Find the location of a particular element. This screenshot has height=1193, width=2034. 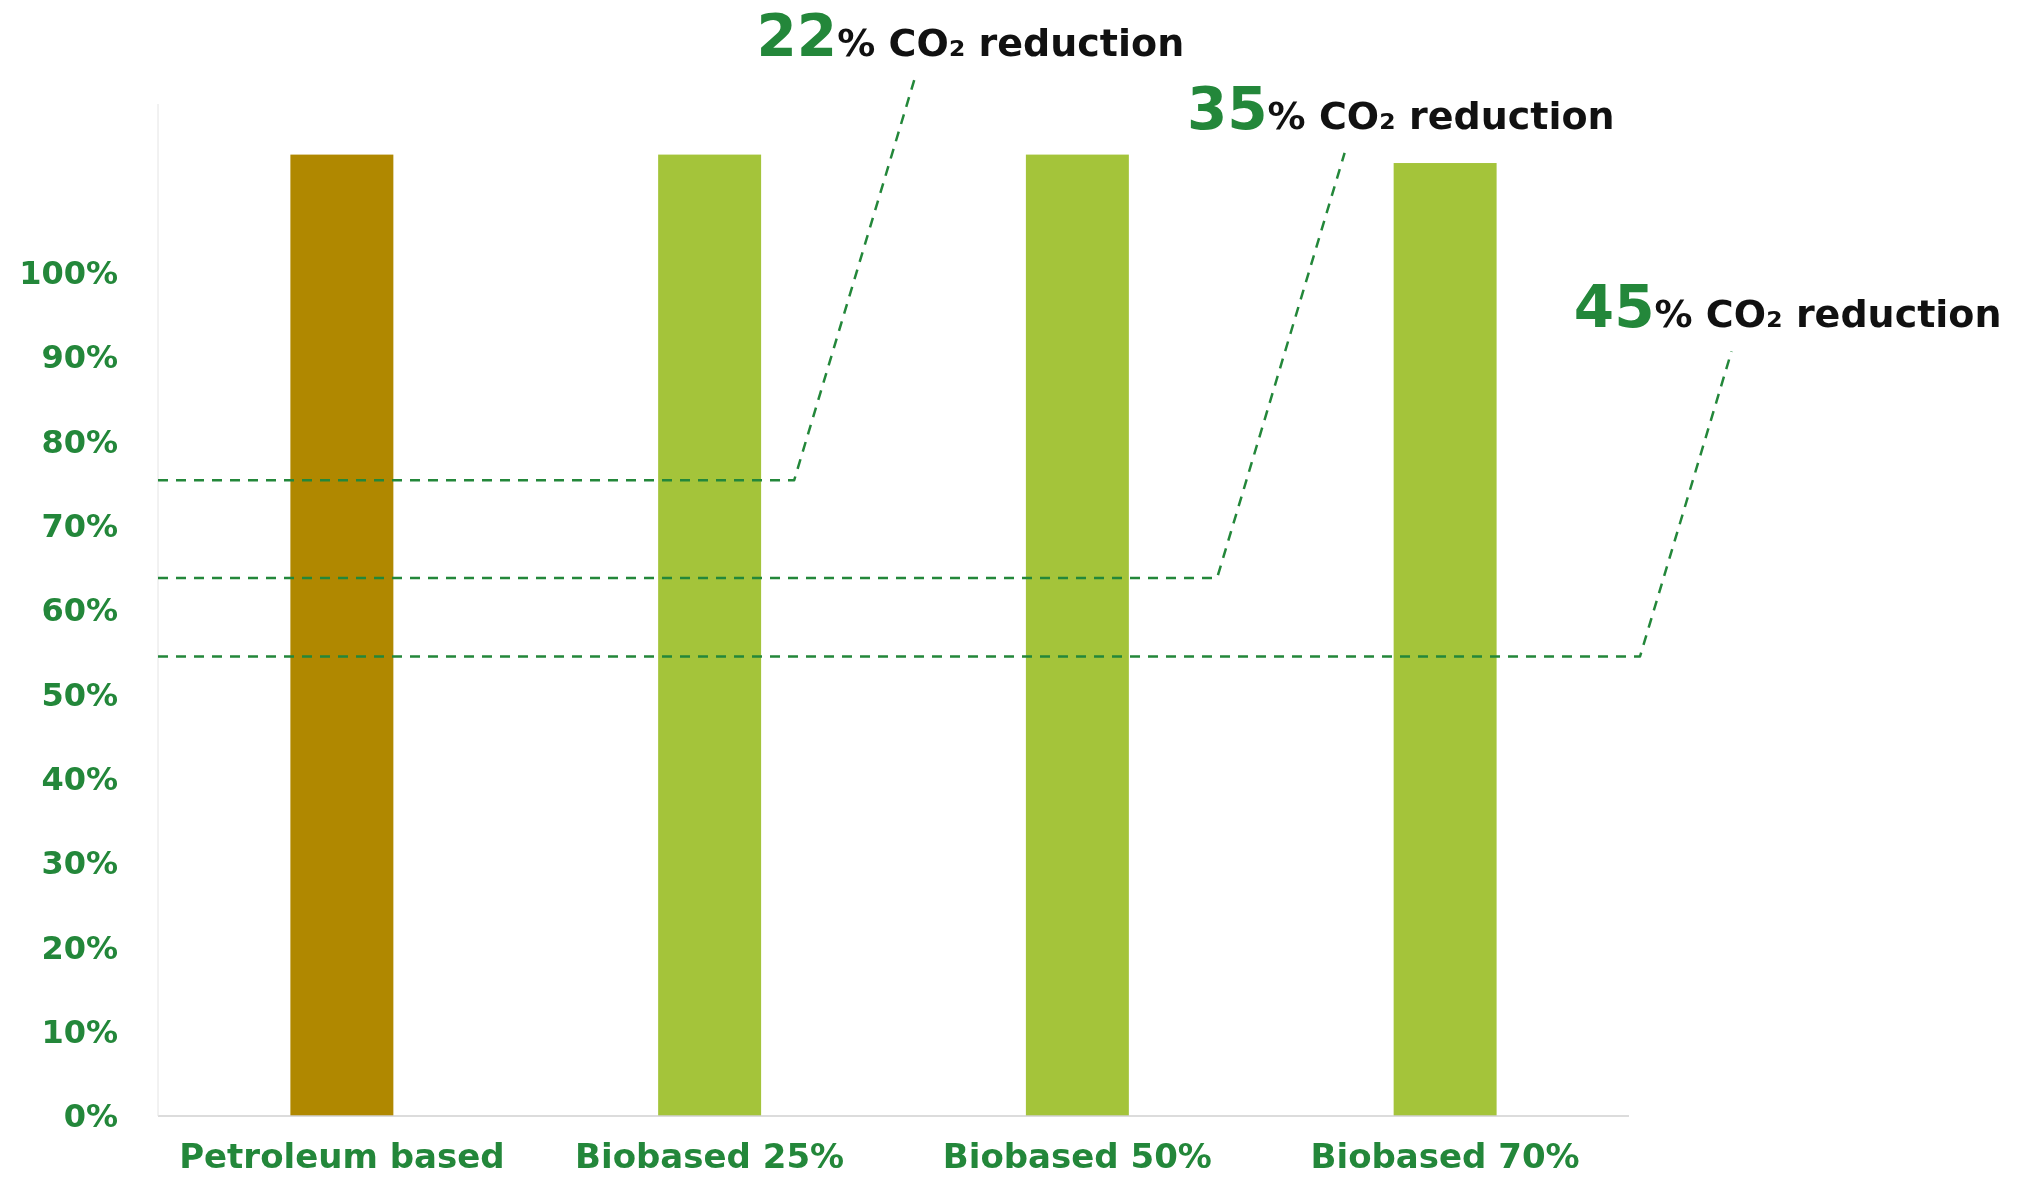

y-tick-label: 80% is located at coordinates (79, 441).